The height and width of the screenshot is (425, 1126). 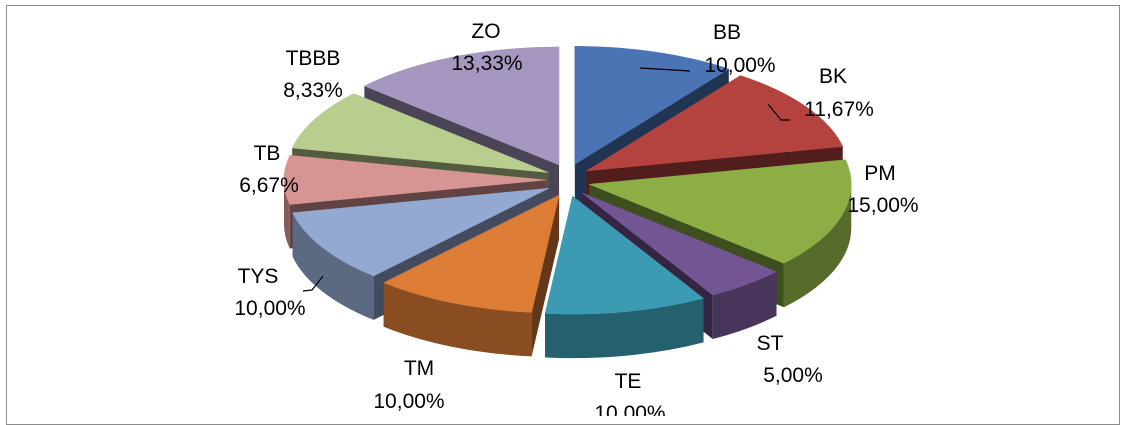 I want to click on slice-te-rim, so click(x=624, y=328).